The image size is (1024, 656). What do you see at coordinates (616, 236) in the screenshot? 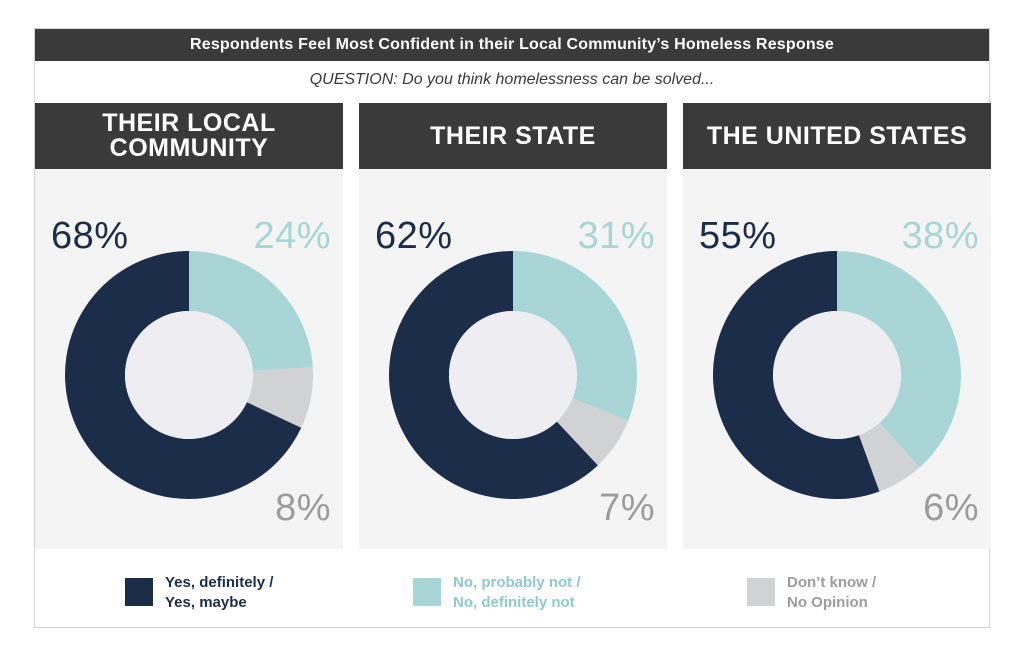
I see `pct-no-label: 31%` at bounding box center [616, 236].